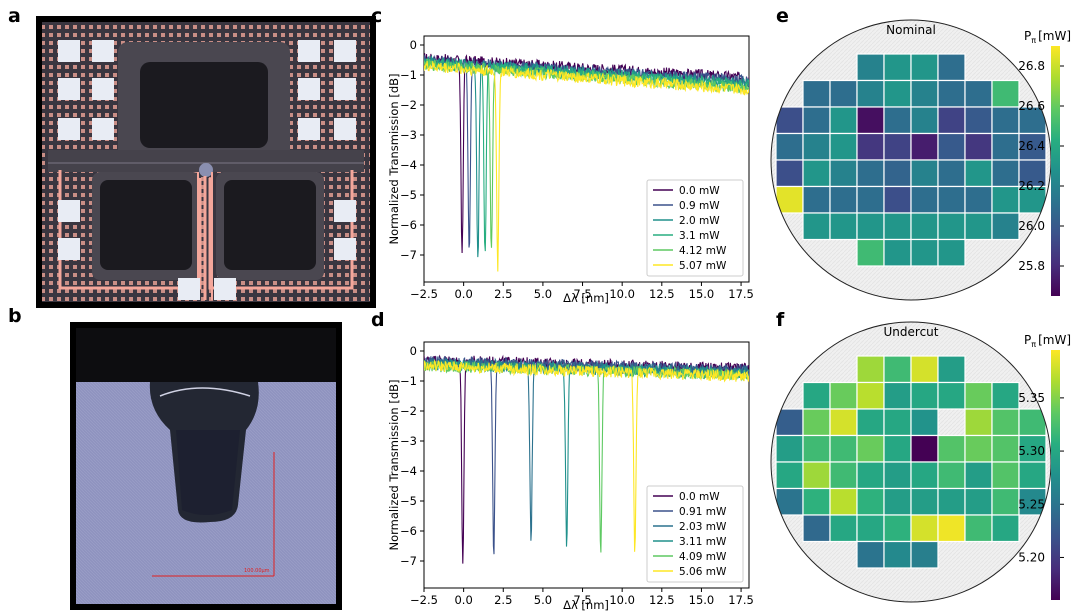 The image size is (1085, 615). I want to click on chart-c-legend: 0.0 mW 0.9 mW 2.0 mW 3.1 mW 4.12 mW 5.07 mW, so click(695, 228).